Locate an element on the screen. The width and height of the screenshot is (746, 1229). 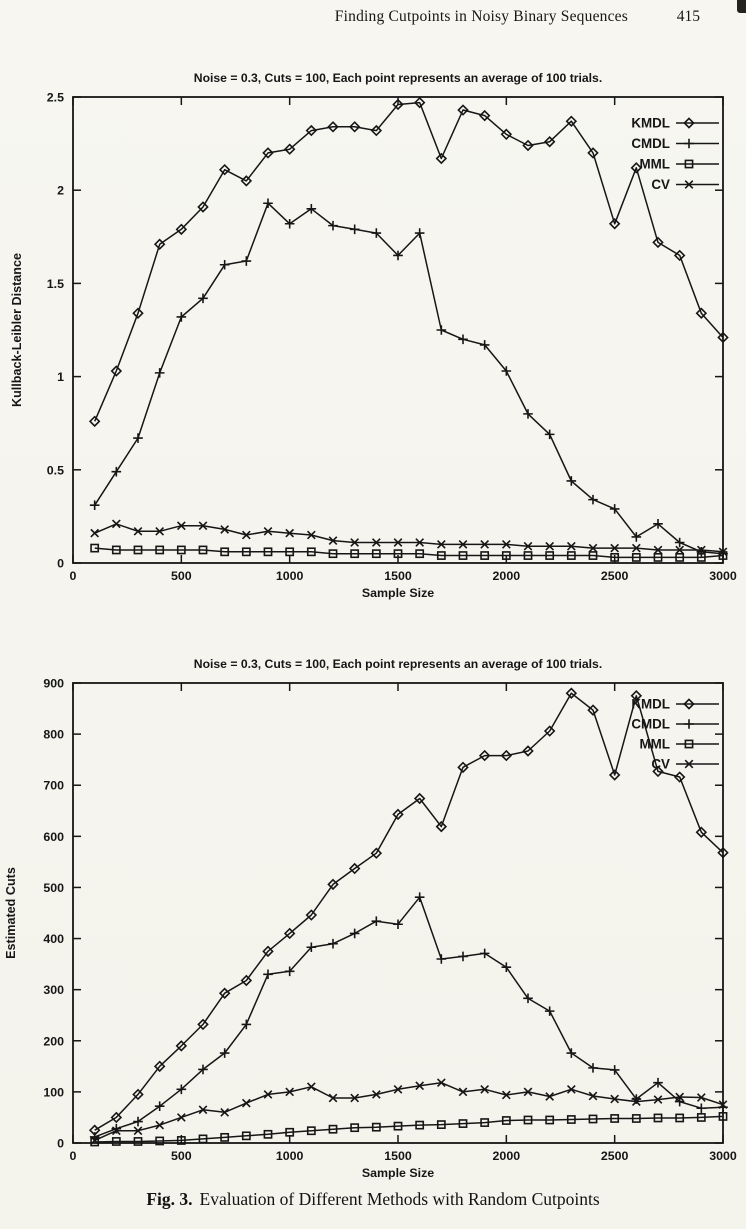
legend: KMDL CMDL MML CV is located at coordinates (675, 154).